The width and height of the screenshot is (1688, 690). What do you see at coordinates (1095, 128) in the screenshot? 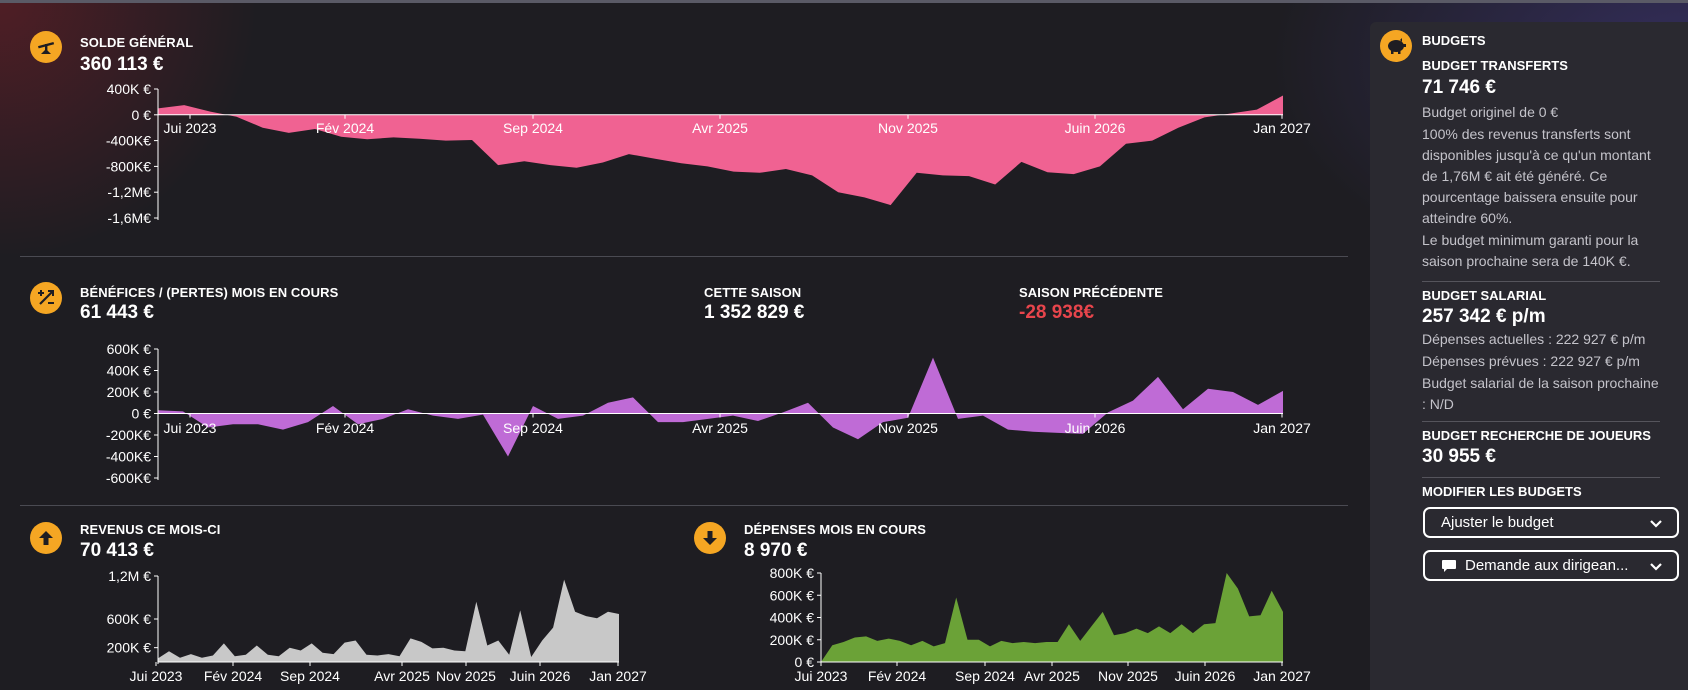
I see `balance-x-tick-label: Juin 2026` at bounding box center [1095, 128].